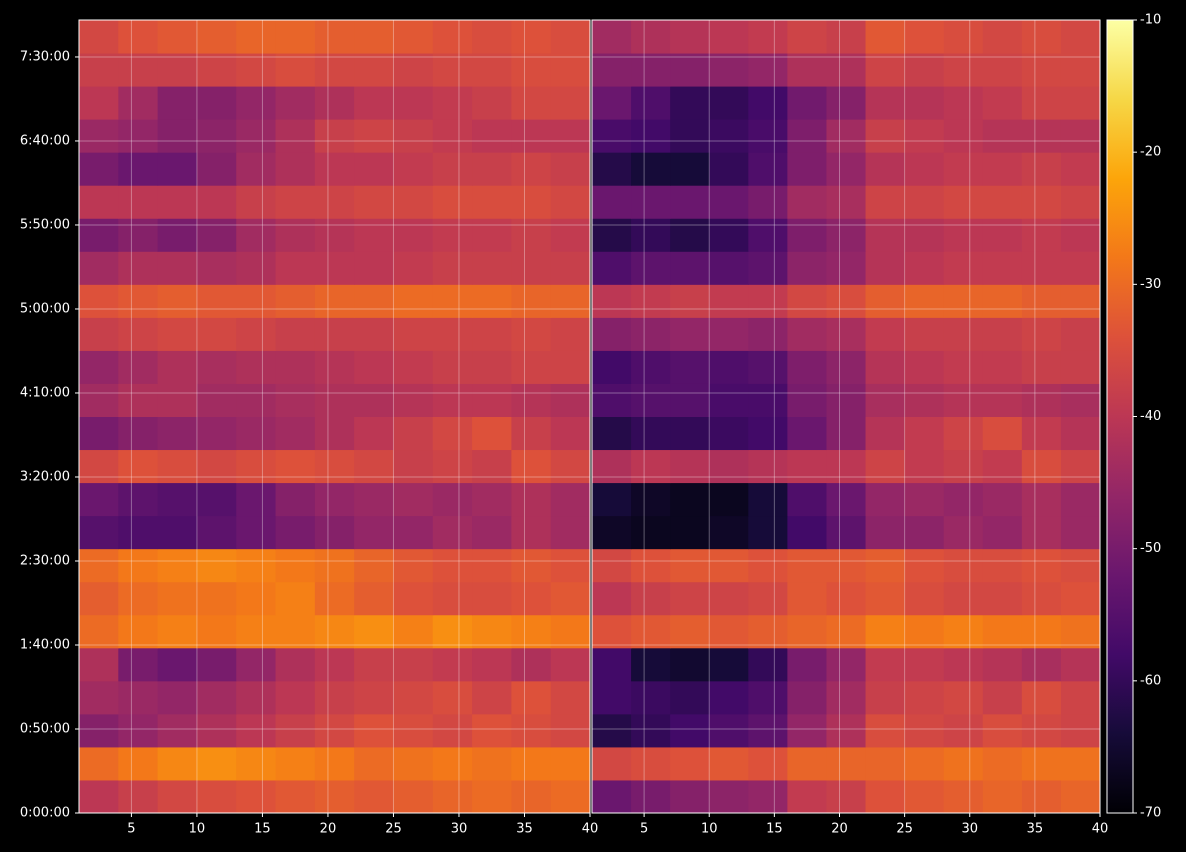 Image resolution: width=1186 pixels, height=852 pixels. I want to click on colorbar, so click(1120, 416).